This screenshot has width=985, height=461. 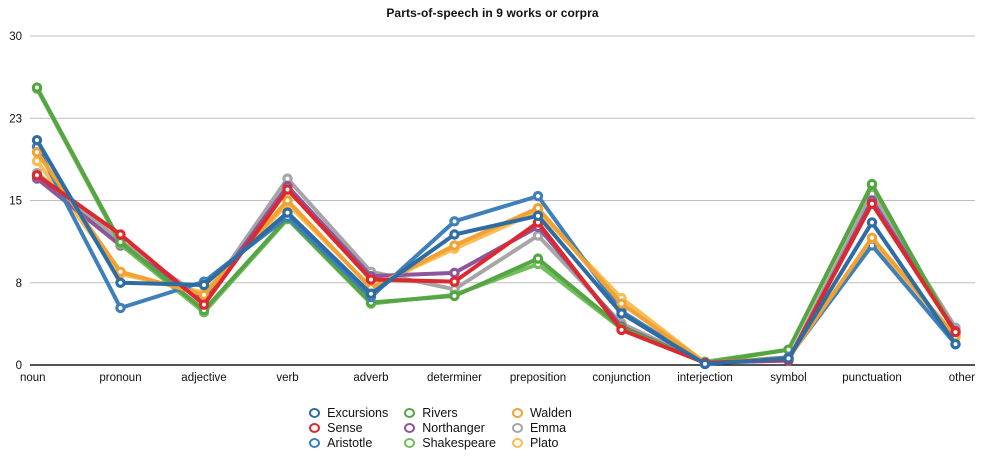 What do you see at coordinates (454, 378) in the screenshot?
I see `category-label: determiner` at bounding box center [454, 378].